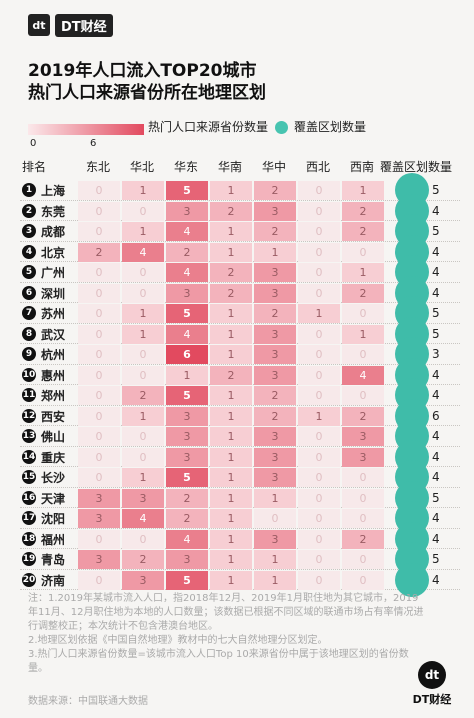  Describe the element at coordinates (432, 675) in the screenshot. I see `footer-logo: dt` at that location.